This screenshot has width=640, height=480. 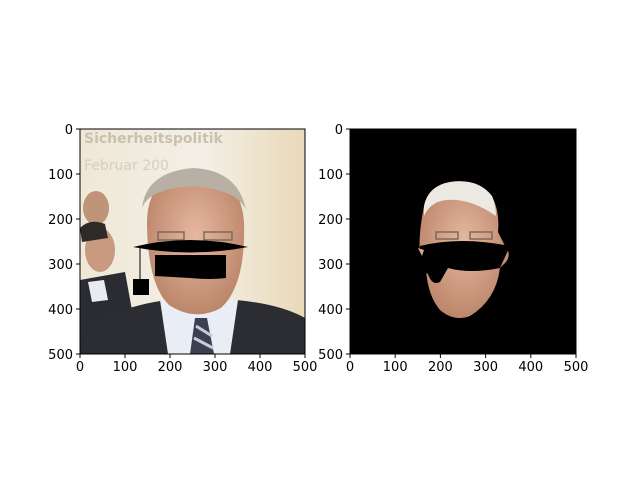 What do you see at coordinates (395, 367) in the screenshot?
I see `right-x-tick-label: 100` at bounding box center [395, 367].